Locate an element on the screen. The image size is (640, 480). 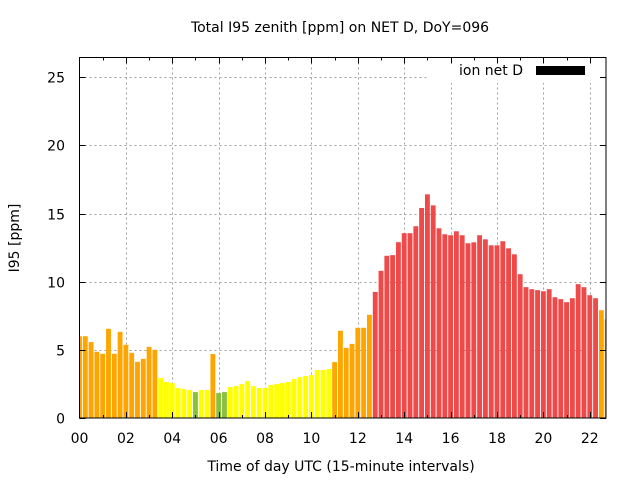
legend: ion net D is located at coordinates (516, 70).